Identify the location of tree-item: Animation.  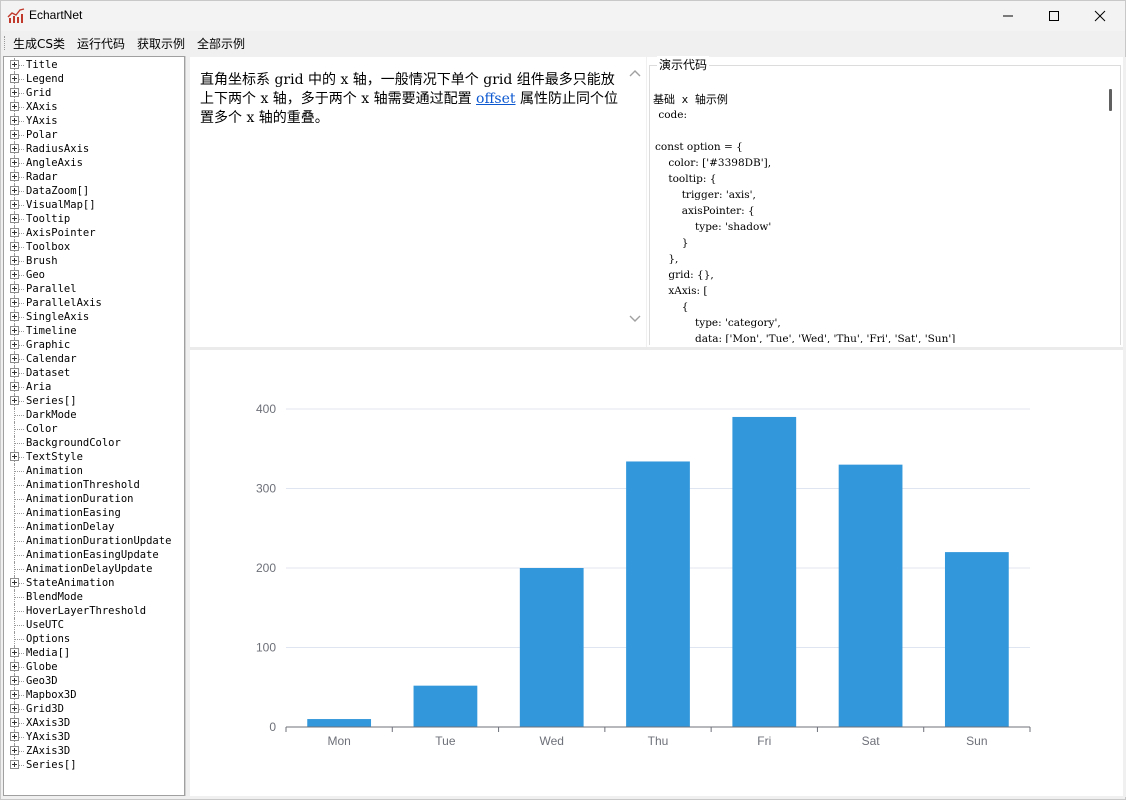
(94, 471).